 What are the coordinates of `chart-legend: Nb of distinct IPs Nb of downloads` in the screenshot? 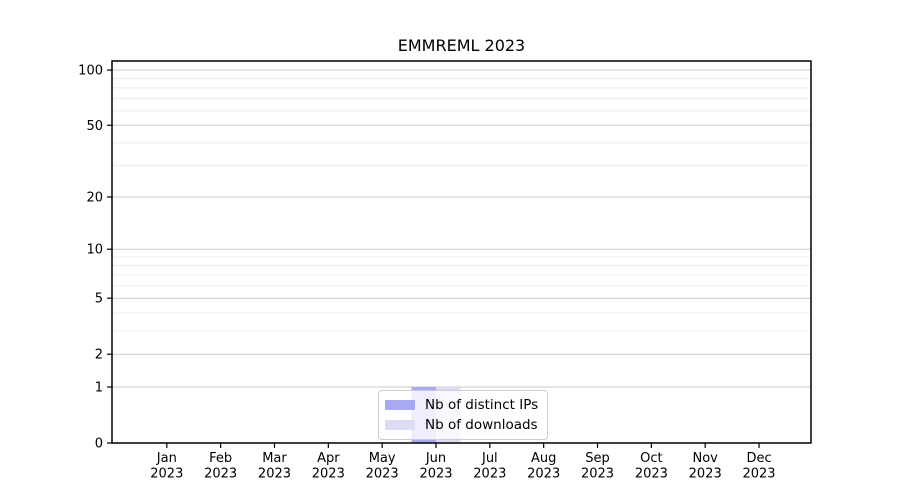 It's located at (463, 415).